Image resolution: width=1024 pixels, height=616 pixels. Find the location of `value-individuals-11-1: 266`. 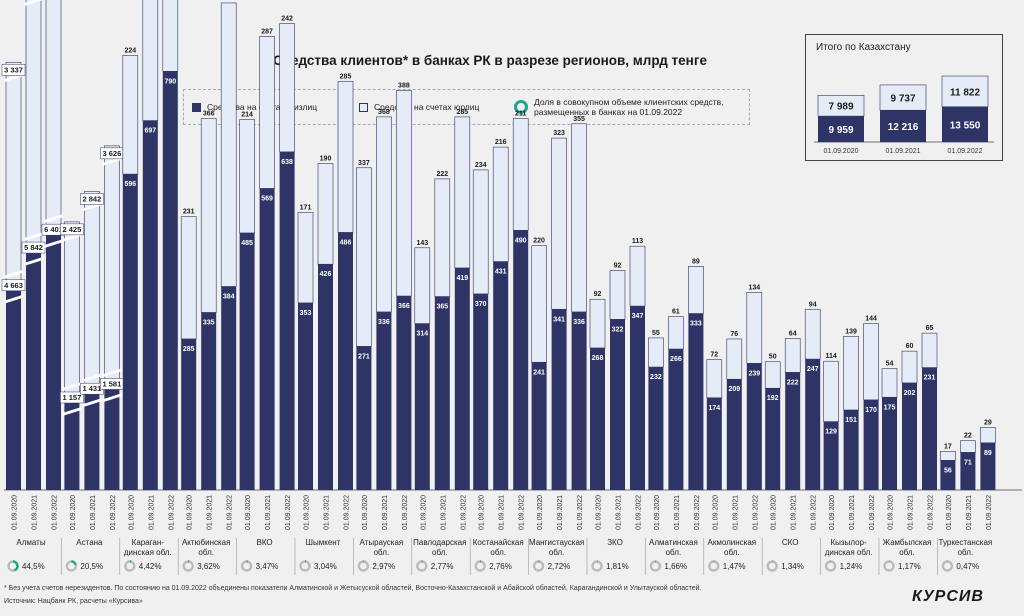

value-individuals-11-1: 266 is located at coordinates (676, 359).